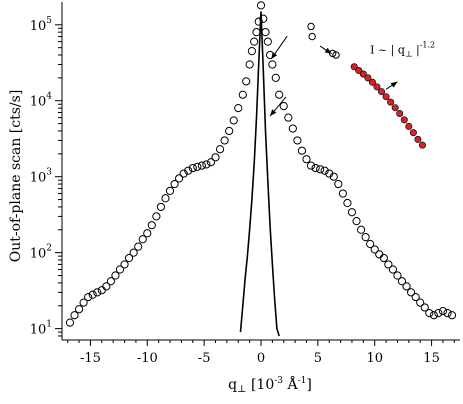 The image size is (463, 404). I want to click on y-tick-label: 10², so click(41, 253).